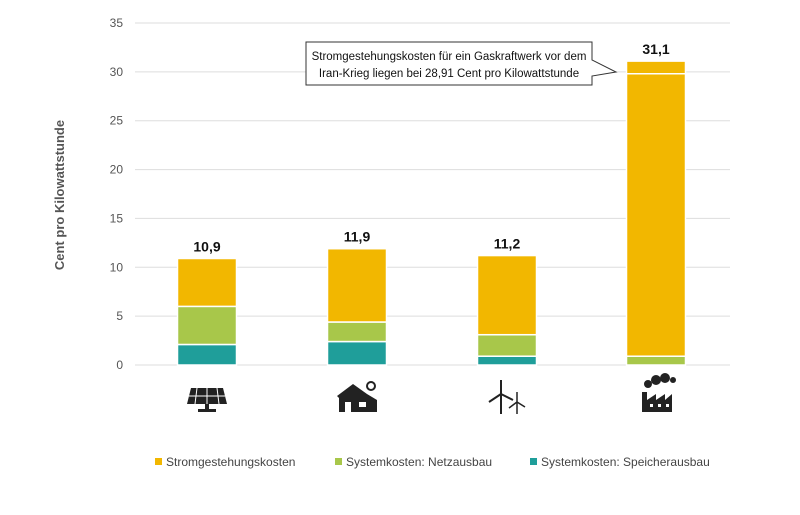  Describe the element at coordinates (117, 23) in the screenshot. I see `y-tick-label: 35` at that location.